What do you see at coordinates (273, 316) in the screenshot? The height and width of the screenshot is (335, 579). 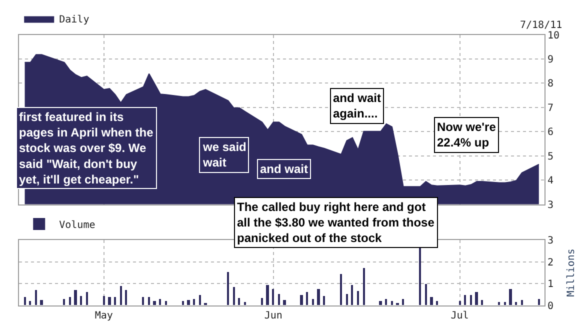 I see `x-tick-label: Jun` at bounding box center [273, 316].